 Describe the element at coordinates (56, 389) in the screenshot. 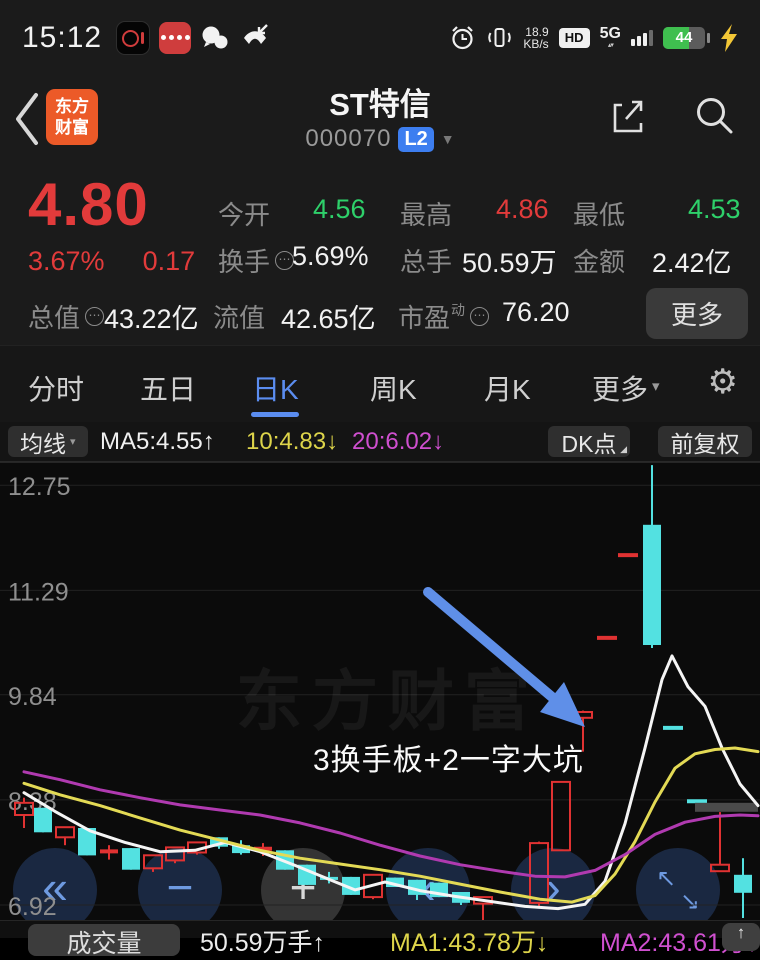

I see `tab-分时: 分时` at that location.